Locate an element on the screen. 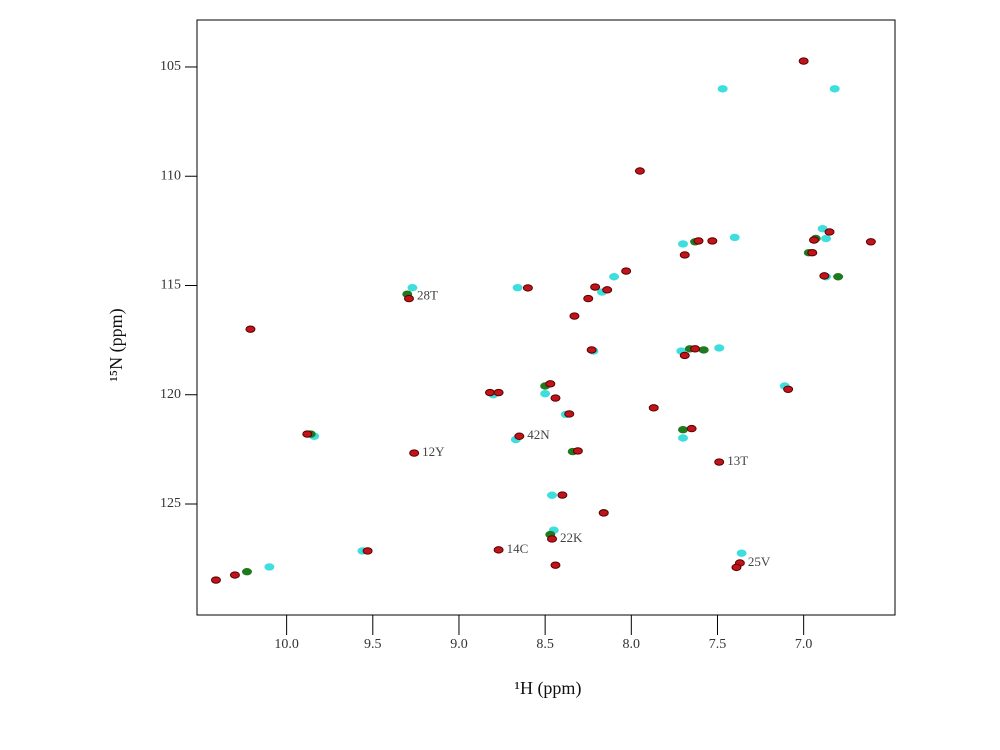  y-tick-label: 105 is located at coordinates (170, 66).